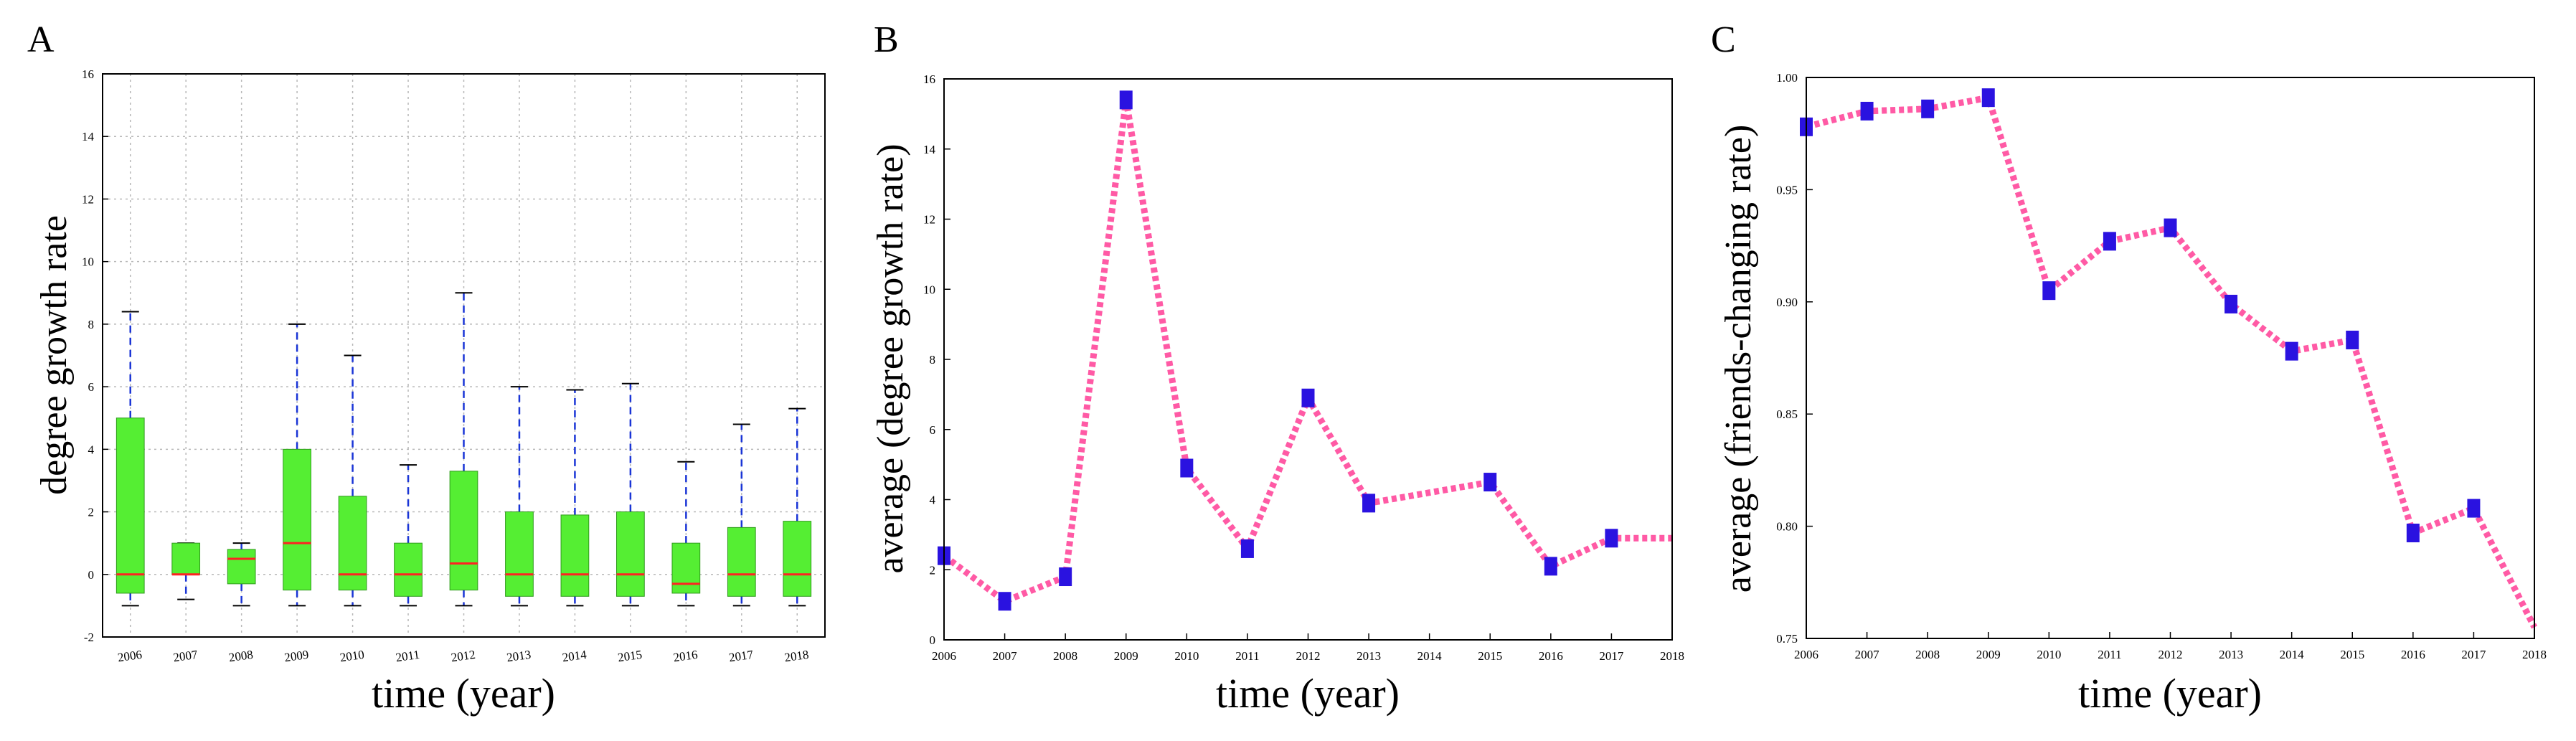 This screenshot has height=741, width=2576. I want to click on panel-c-y-tick-label: 0.95, so click(1787, 190).